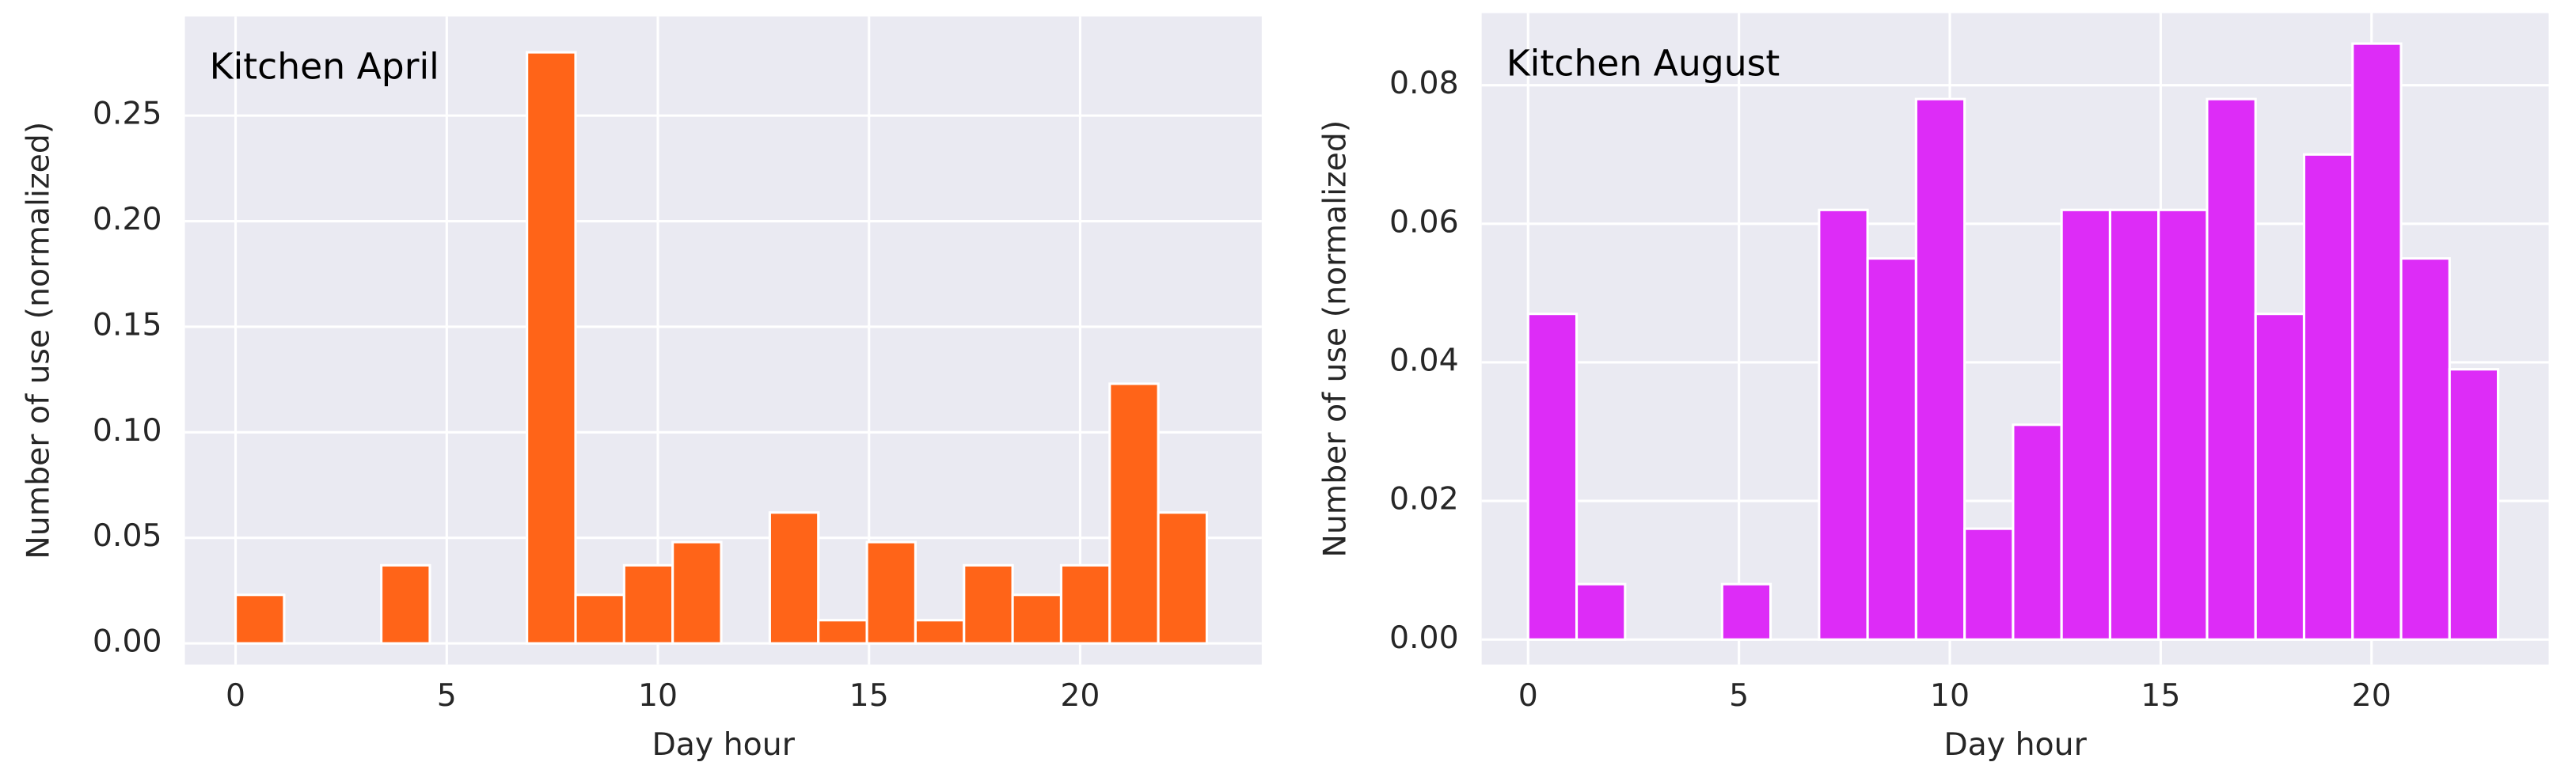  What do you see at coordinates (1424, 221) in the screenshot?
I see `y-tick-label: 0.06` at bounding box center [1424, 221].